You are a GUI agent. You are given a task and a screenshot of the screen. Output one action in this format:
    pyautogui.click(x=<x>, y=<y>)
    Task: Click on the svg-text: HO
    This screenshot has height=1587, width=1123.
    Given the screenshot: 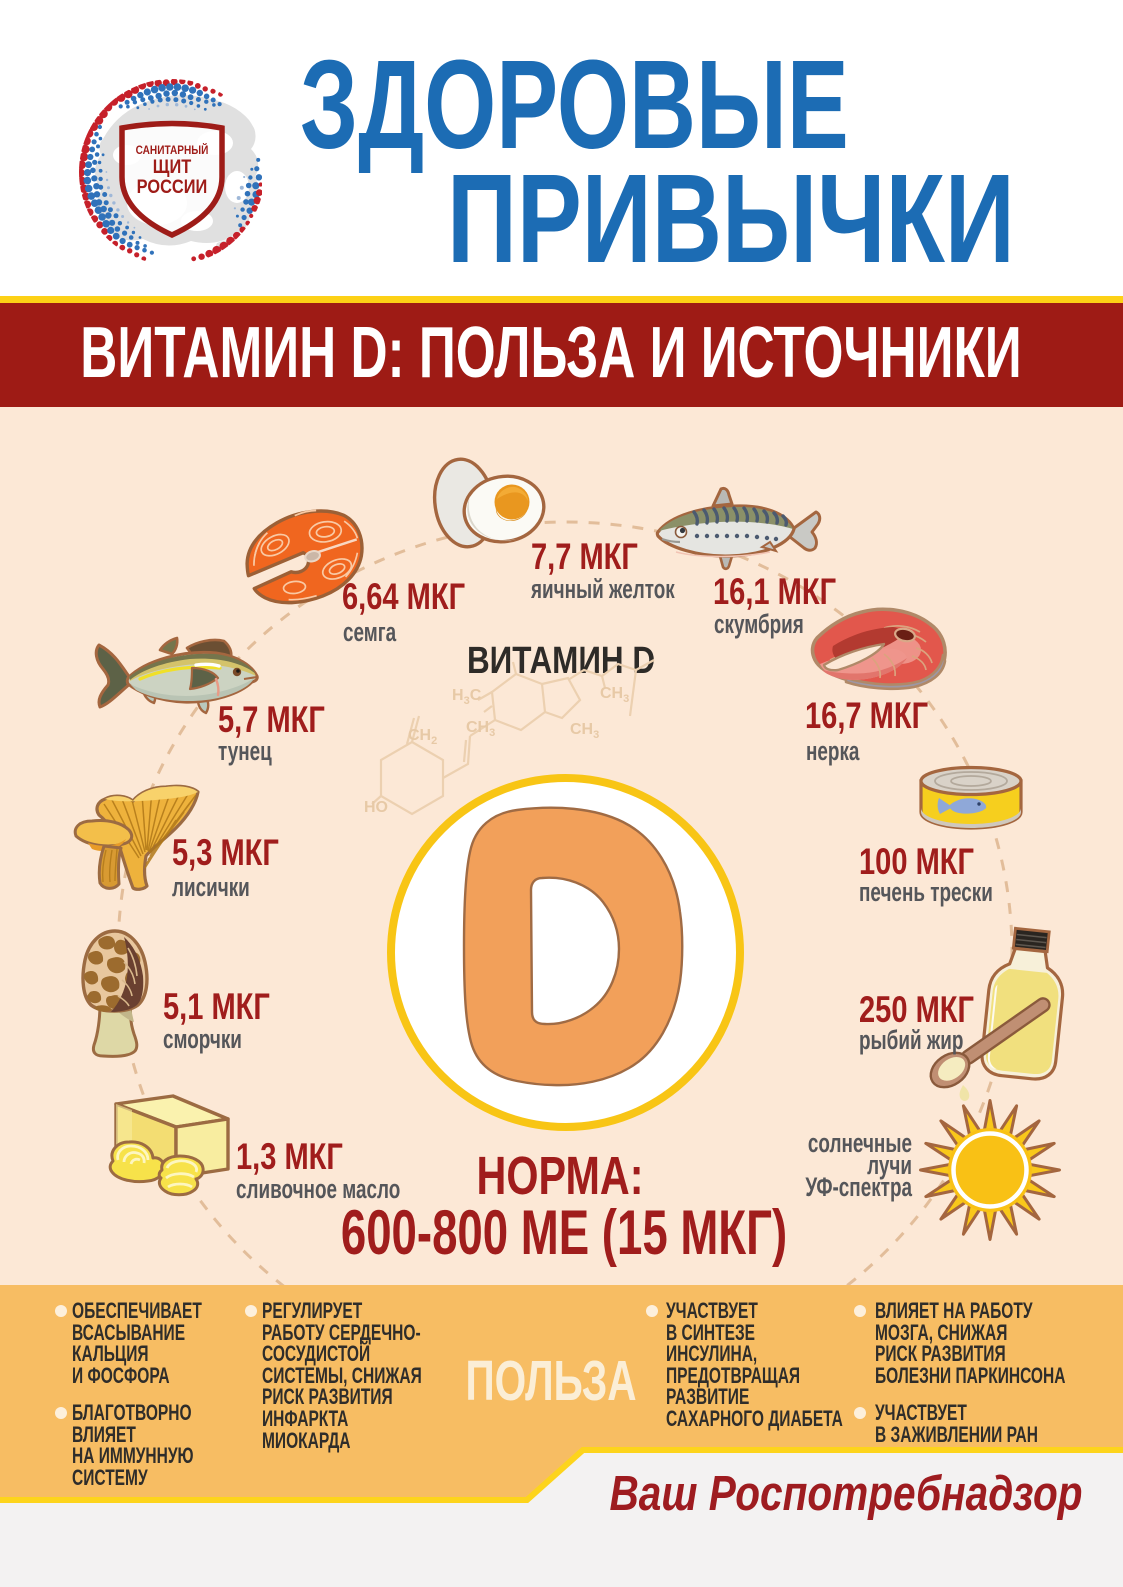 What is the action you would take?
    pyautogui.click(x=376, y=807)
    